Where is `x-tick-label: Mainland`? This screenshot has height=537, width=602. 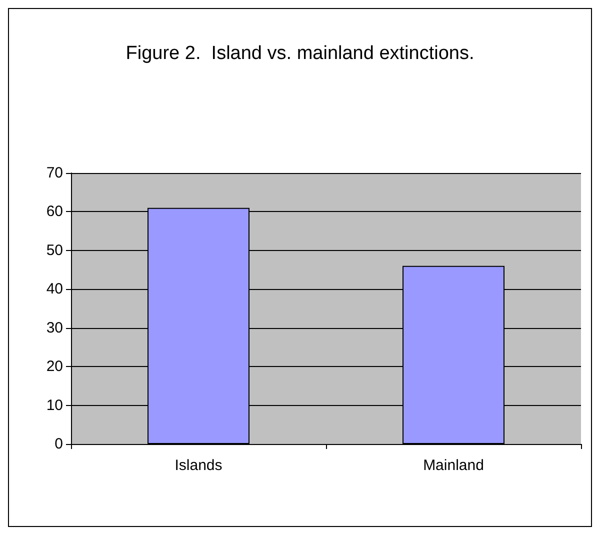
x-tick-label: Mainland is located at coordinates (453, 465).